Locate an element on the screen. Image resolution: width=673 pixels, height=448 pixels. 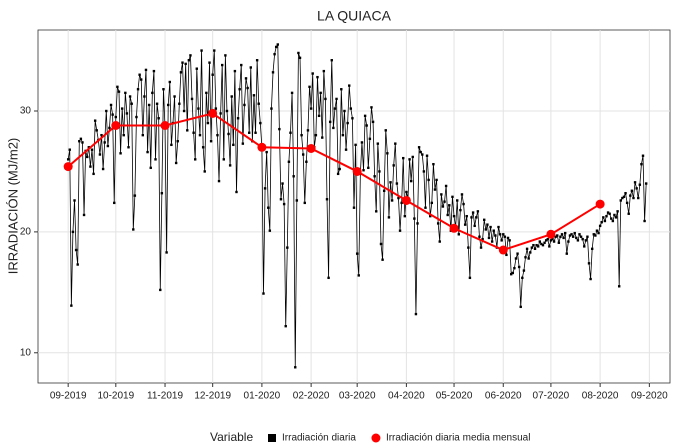
x-tick-label: 01-2020 is located at coordinates (262, 396).